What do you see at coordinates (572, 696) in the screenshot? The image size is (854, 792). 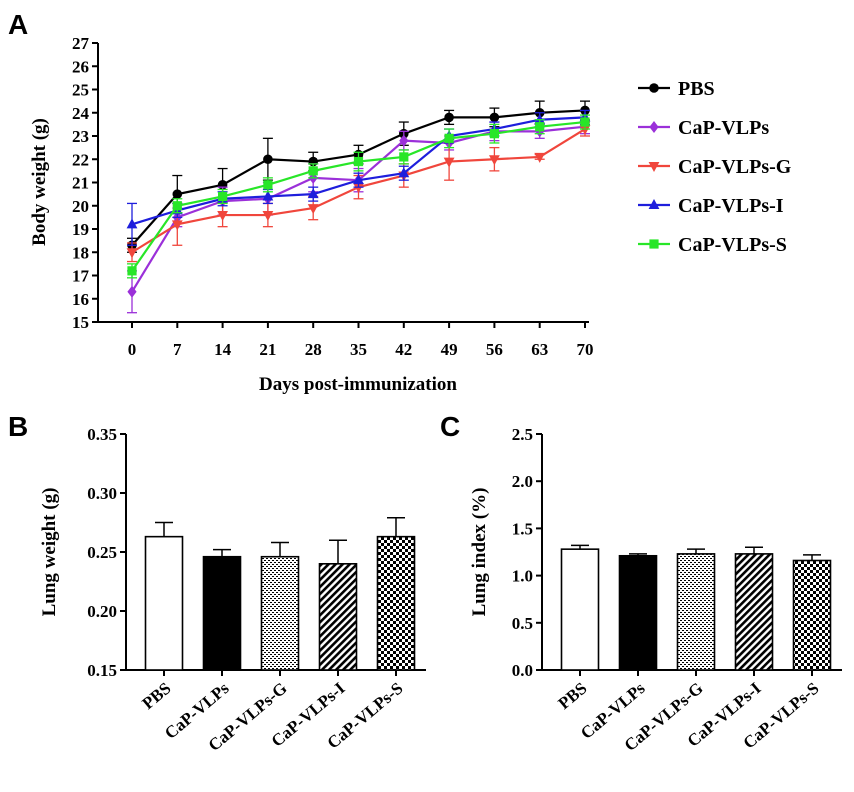 I see `panel-c-category-label: PBS` at bounding box center [572, 696].